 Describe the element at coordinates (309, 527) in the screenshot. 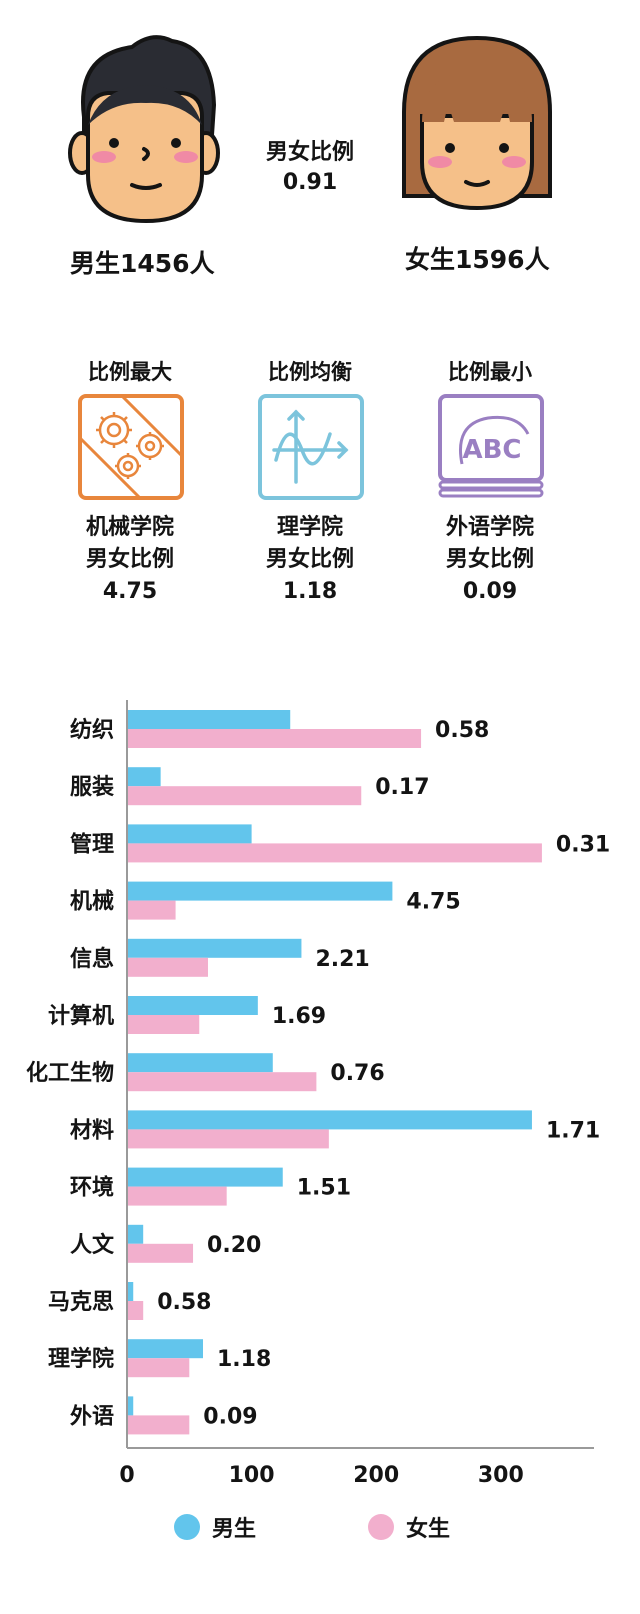

I see `card-balanced-college: 理学院` at that location.